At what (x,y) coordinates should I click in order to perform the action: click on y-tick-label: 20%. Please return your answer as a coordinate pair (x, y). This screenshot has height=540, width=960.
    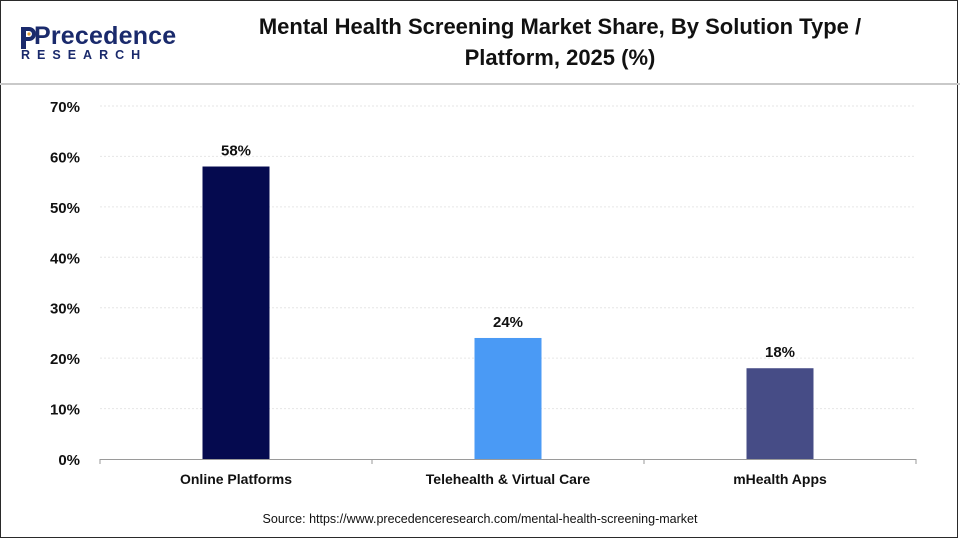
    Looking at the image, I should click on (65, 359).